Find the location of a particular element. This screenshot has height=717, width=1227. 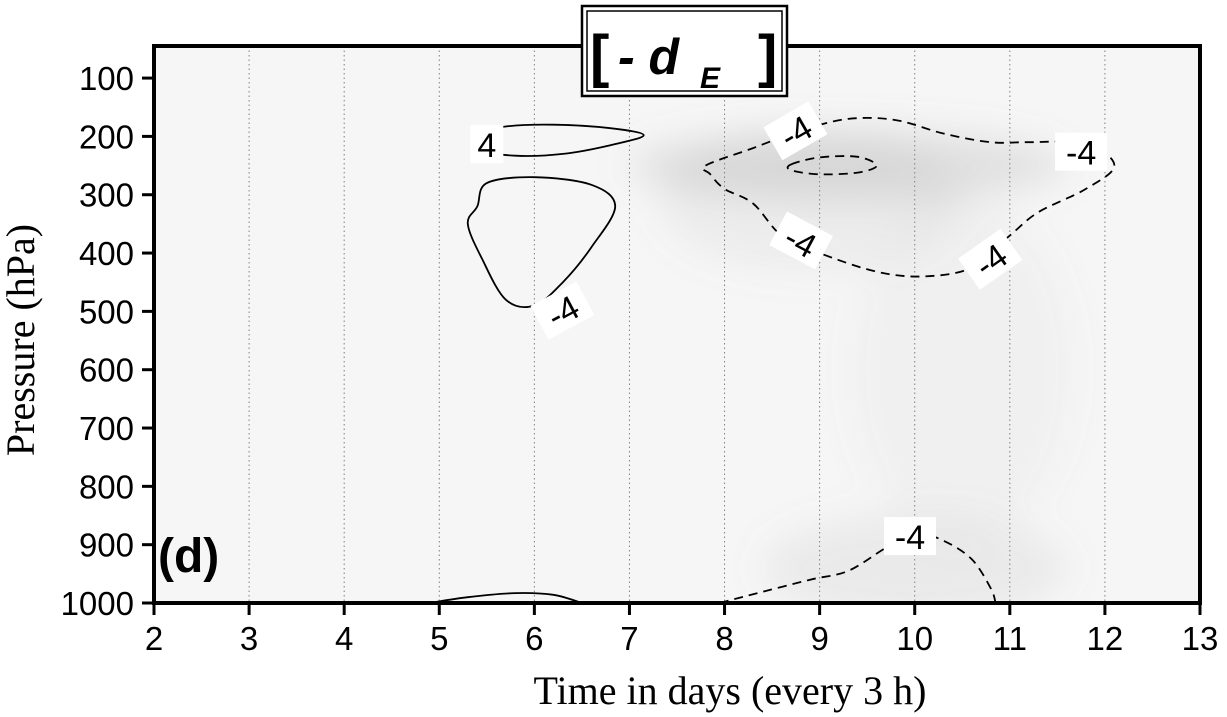

contour-label-0: 4 is located at coordinates (487, 145).